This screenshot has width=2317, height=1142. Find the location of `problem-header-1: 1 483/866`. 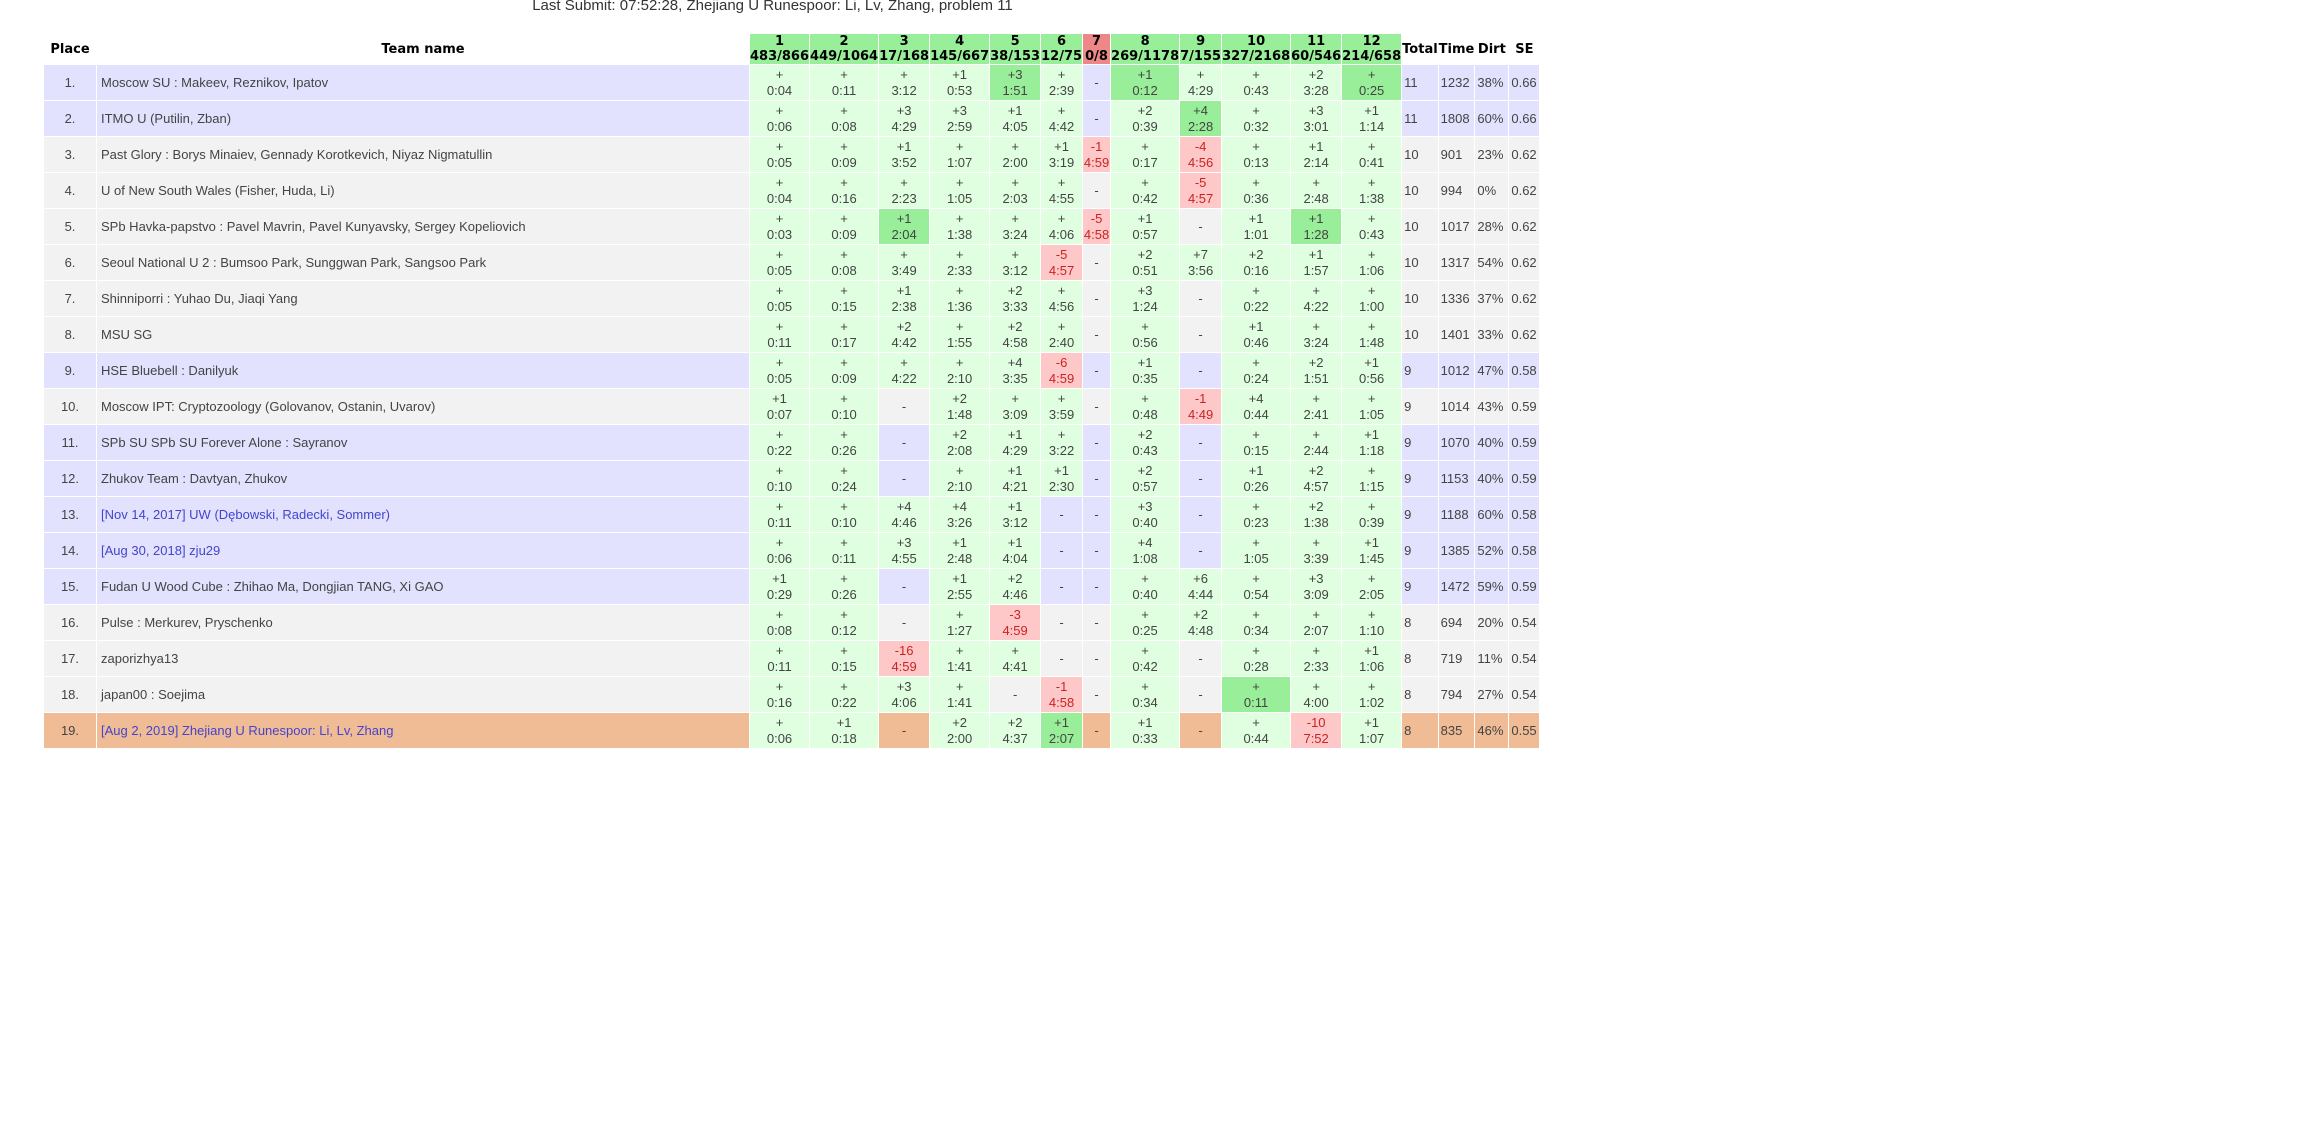

problem-header-1: 1 483/866 is located at coordinates (780, 49).